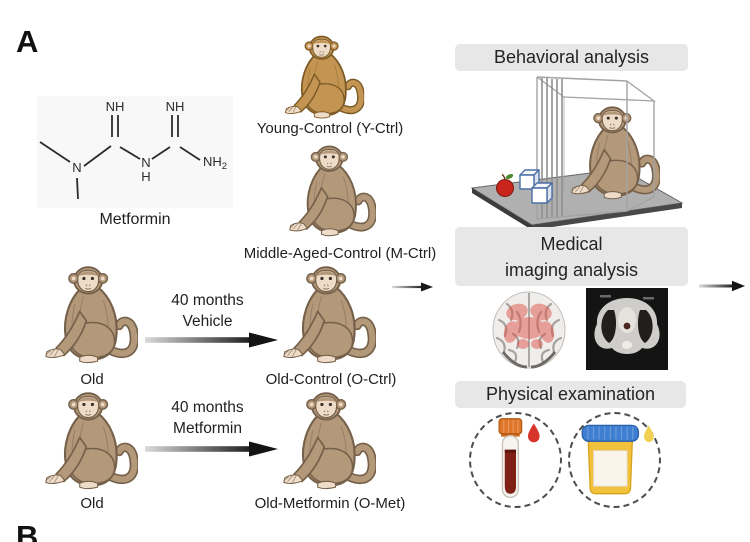  Describe the element at coordinates (76, 167) in the screenshot. I see `atom-n-methyl: N` at that location.